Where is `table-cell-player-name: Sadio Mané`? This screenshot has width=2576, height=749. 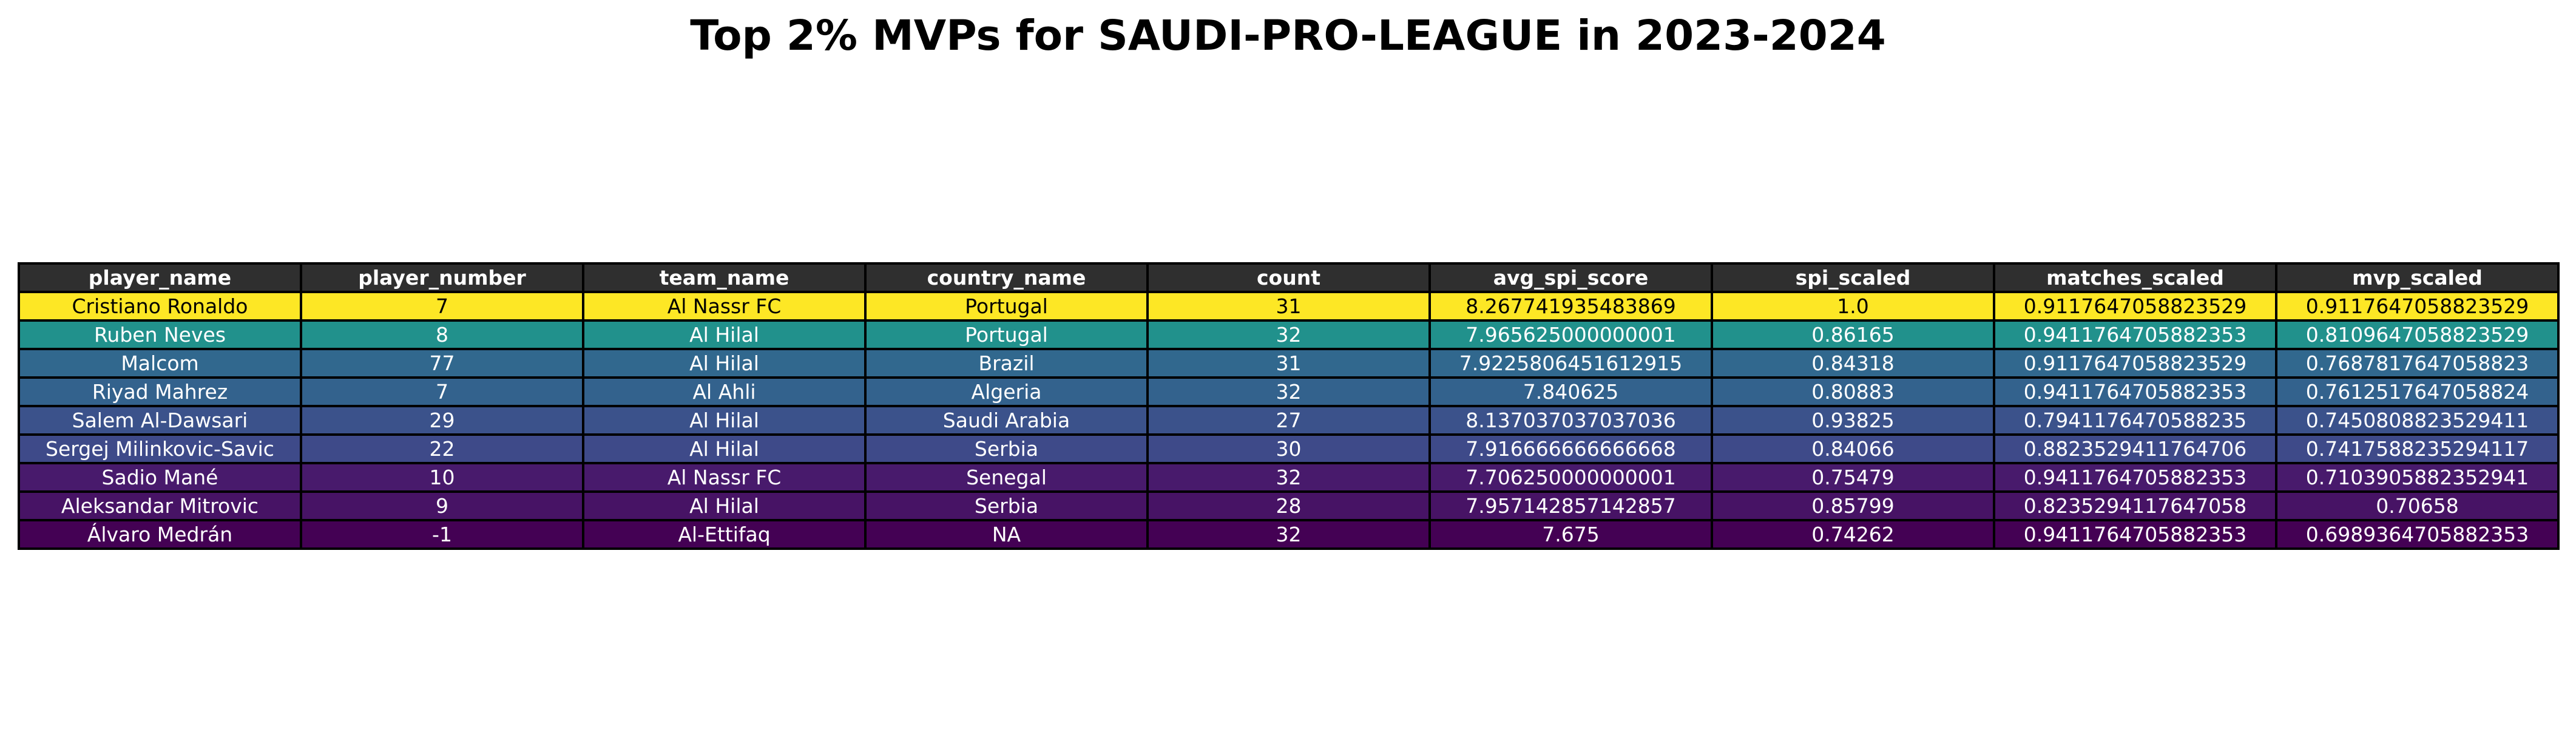 table-cell-player-name: Sadio Mané is located at coordinates (160, 477).